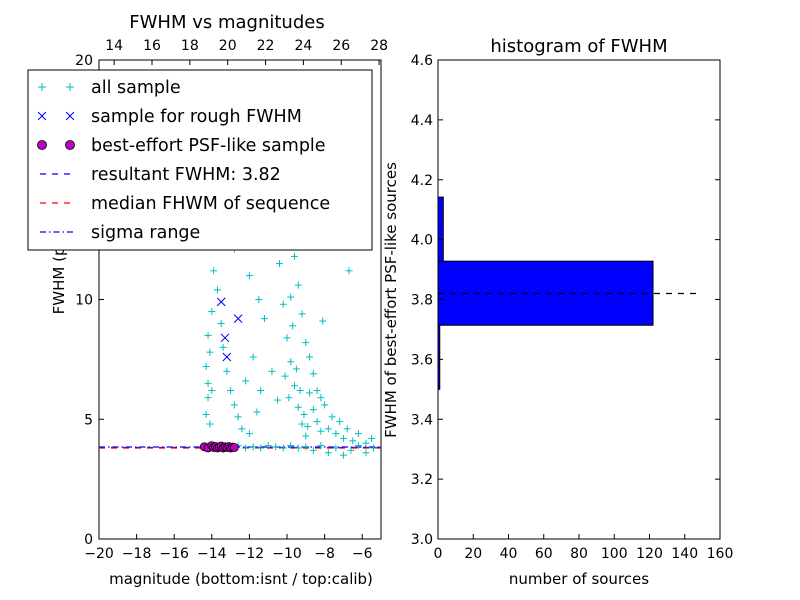 The height and width of the screenshot is (600, 800). Describe the element at coordinates (422, 480) in the screenshot. I see `right-y-tick-label-1: 3.2` at that location.